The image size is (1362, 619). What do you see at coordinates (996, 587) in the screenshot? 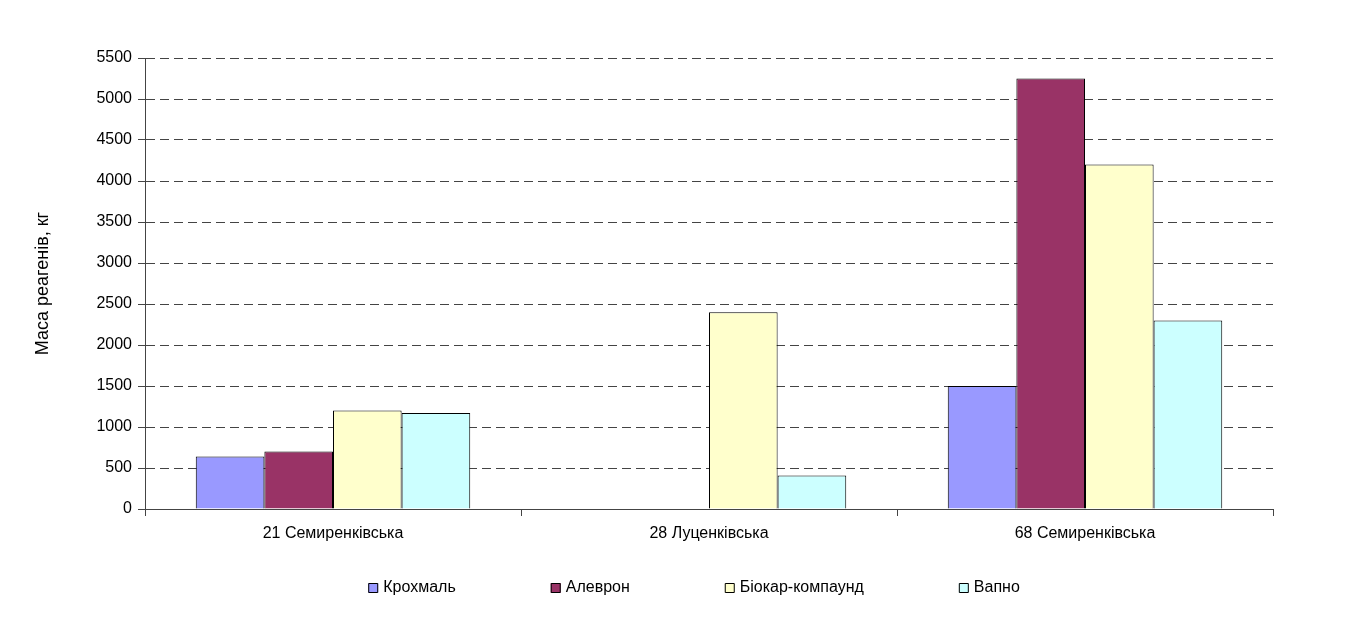
I see `legend-label: Вапно` at bounding box center [996, 587].